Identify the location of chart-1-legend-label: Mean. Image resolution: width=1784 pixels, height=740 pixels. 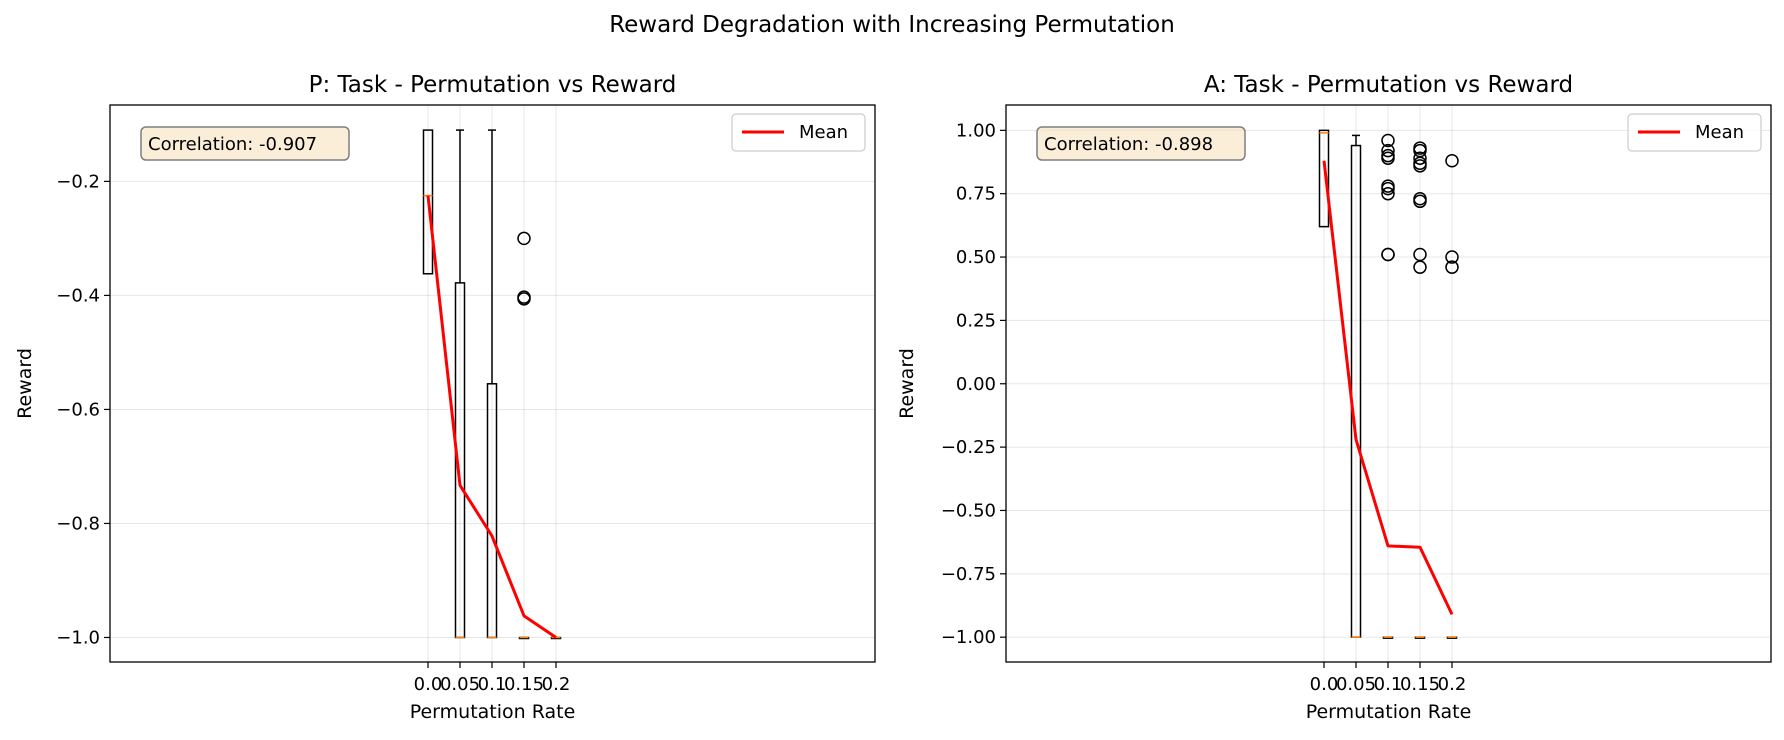
(823, 132).